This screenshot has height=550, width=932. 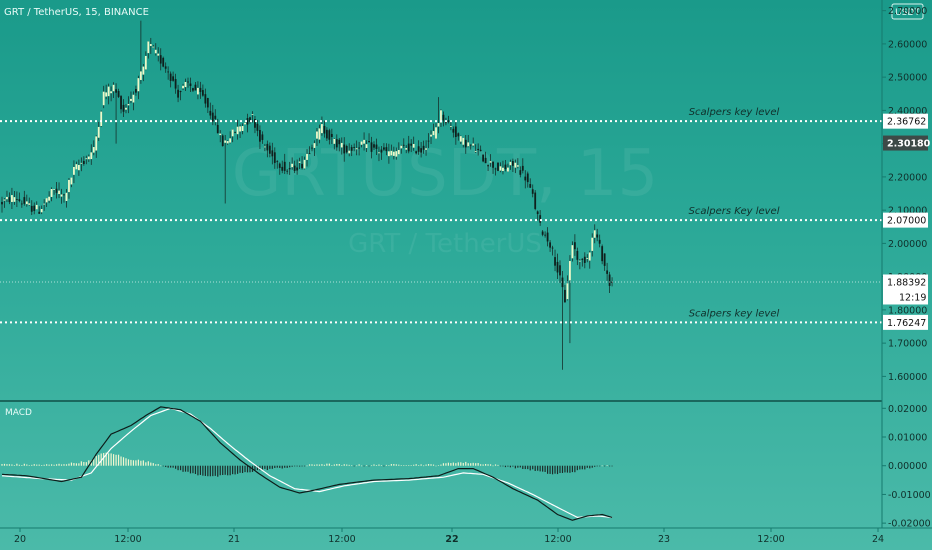 What do you see at coordinates (878, 539) in the screenshot?
I see `time-tick-label-day: 24` at bounding box center [878, 539].